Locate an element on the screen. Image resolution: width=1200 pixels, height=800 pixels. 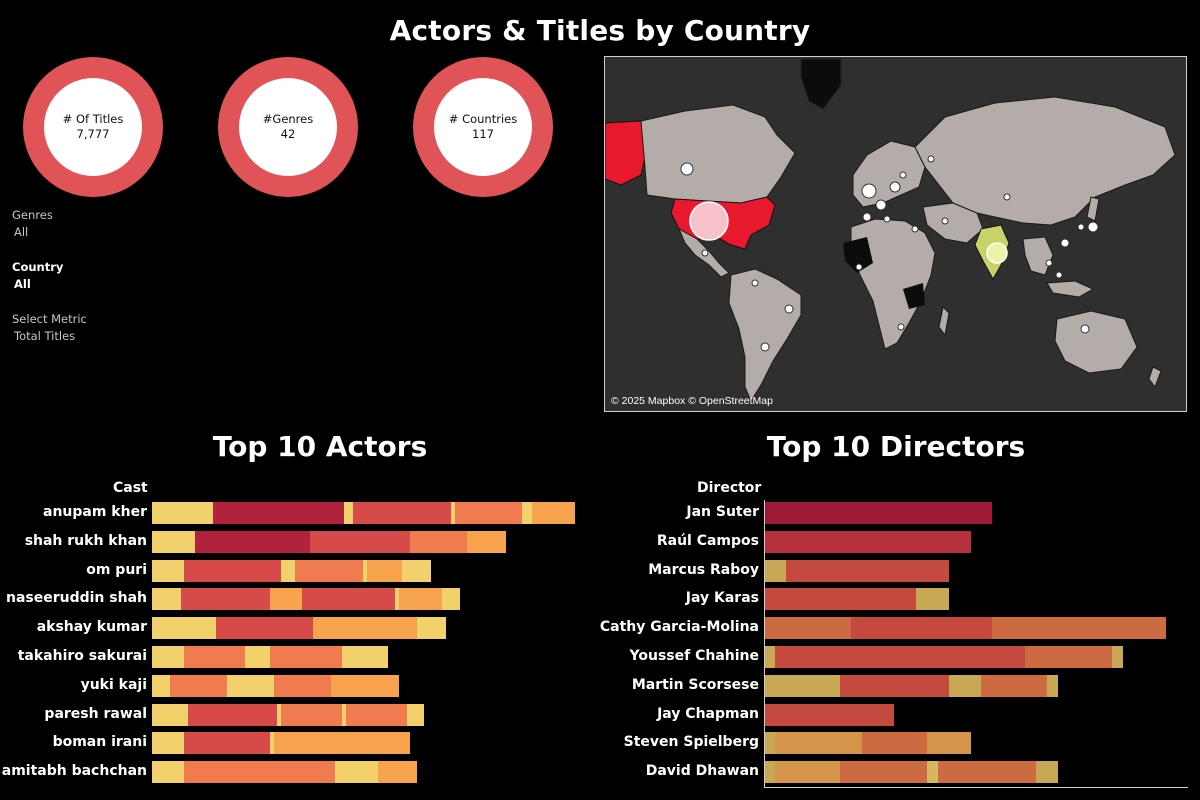
alaska-shape is located at coordinates (626, 153).